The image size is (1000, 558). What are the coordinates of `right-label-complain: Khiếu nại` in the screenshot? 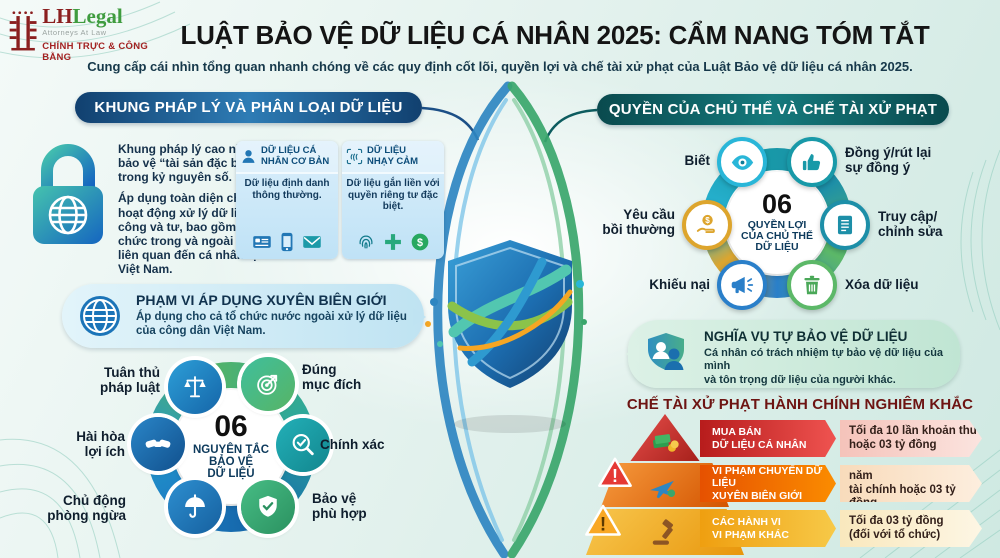 It's located at (679, 284).